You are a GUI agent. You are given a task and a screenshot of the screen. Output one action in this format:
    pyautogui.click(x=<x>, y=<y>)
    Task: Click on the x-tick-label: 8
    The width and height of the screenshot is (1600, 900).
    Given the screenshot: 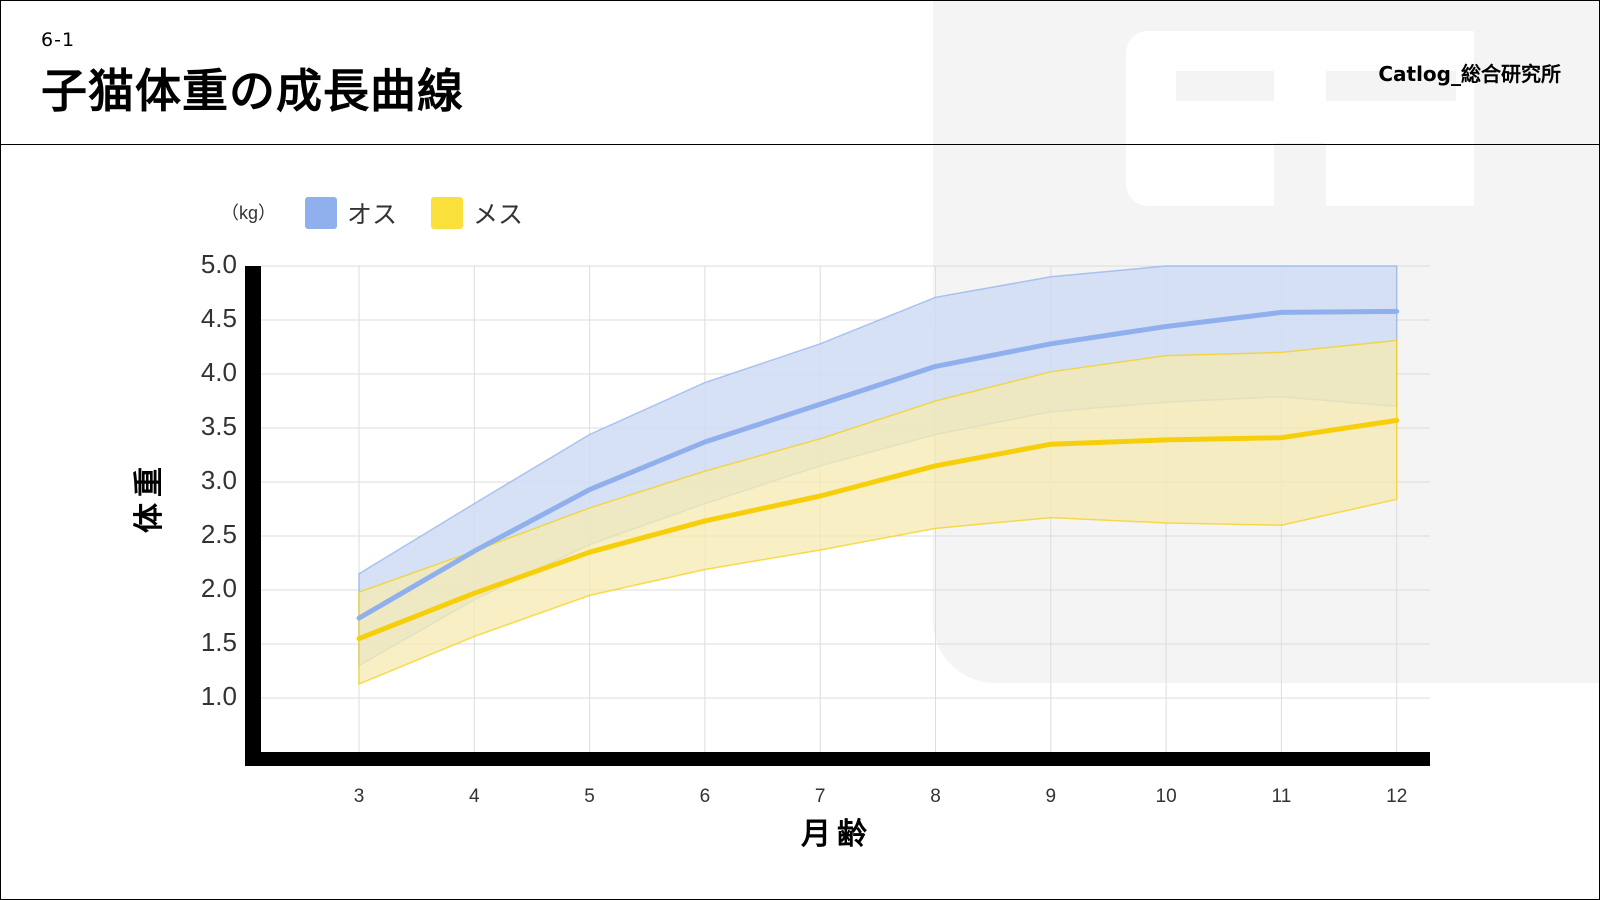 What is the action you would take?
    pyautogui.click(x=935, y=796)
    